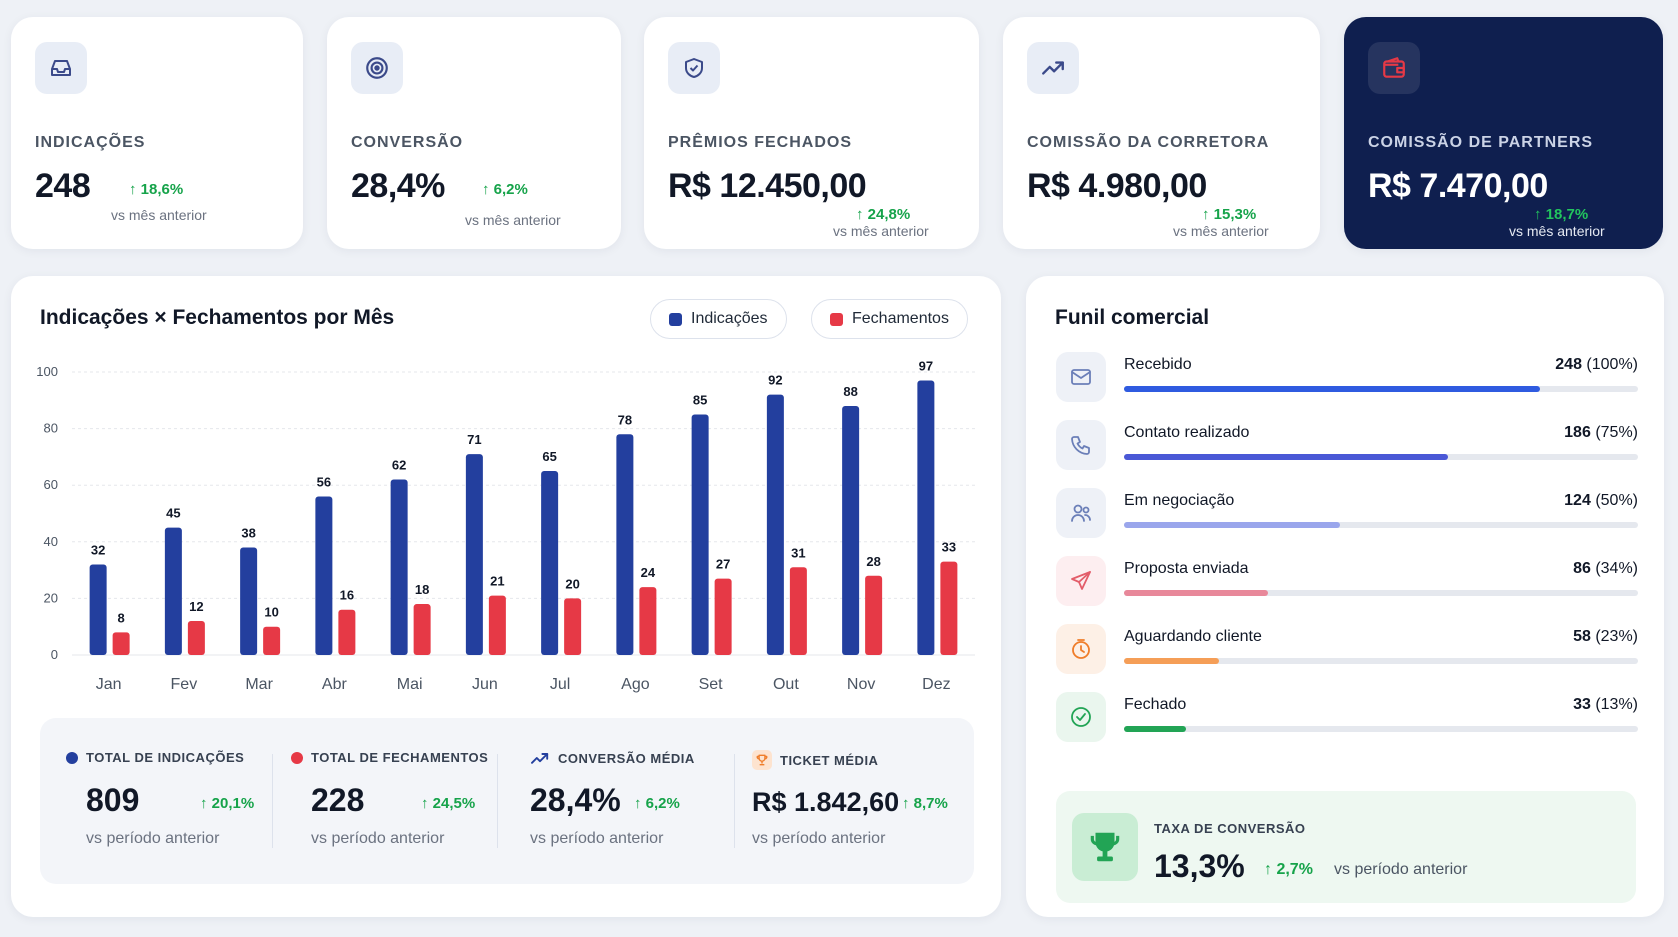 The height and width of the screenshot is (937, 1678). I want to click on wallet-icon, so click(1394, 68).